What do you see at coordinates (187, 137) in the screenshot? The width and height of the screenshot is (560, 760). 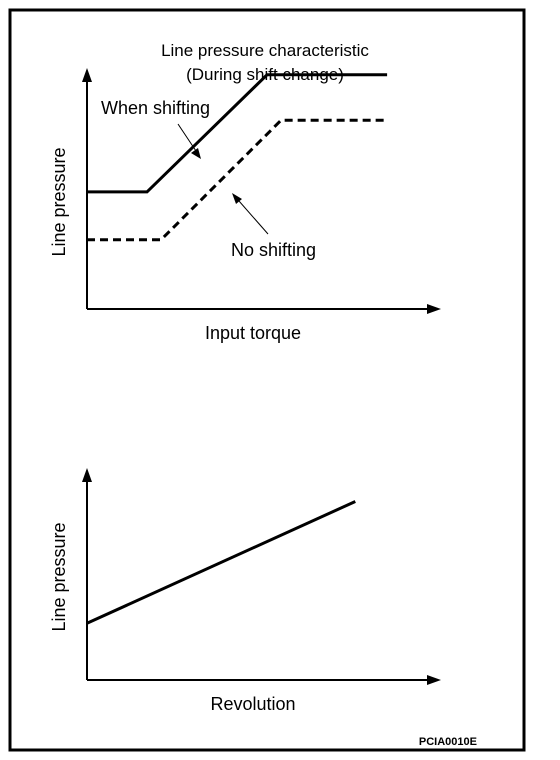 I see `callout-leader-when-shifting` at bounding box center [187, 137].